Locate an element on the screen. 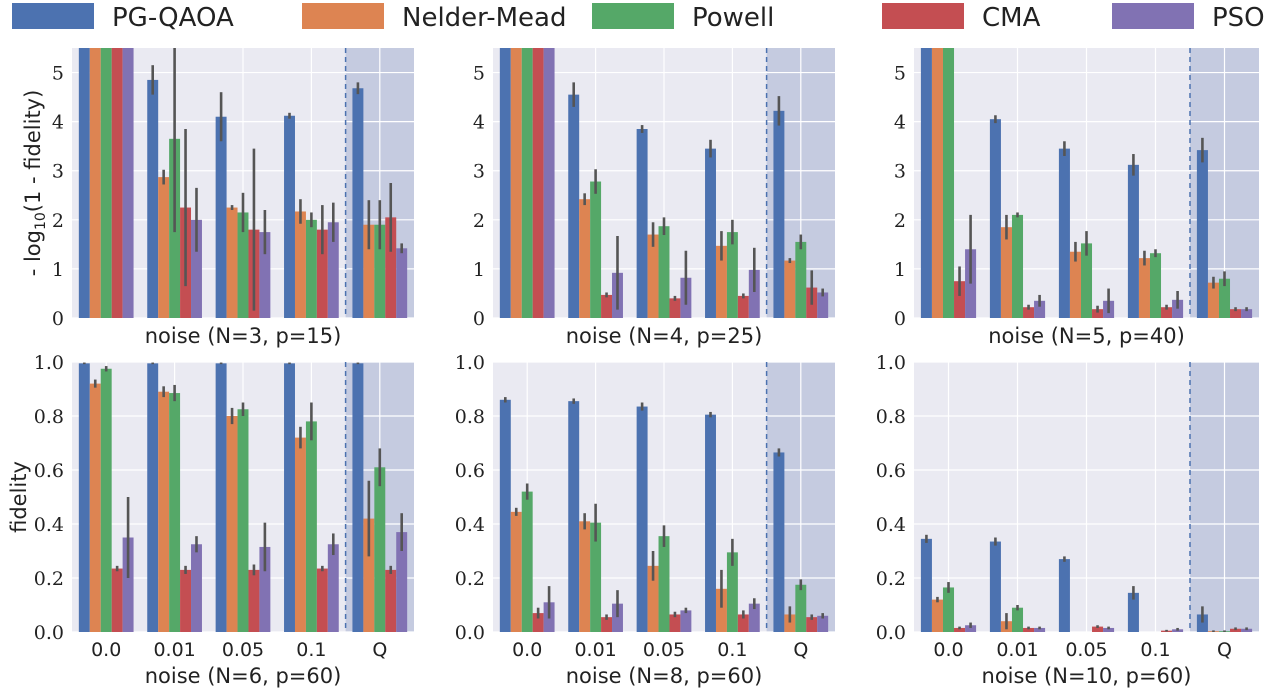 Image resolution: width=1283 pixels, height=692 pixels. y-tick-label: 0.0 is located at coordinates (470, 633).